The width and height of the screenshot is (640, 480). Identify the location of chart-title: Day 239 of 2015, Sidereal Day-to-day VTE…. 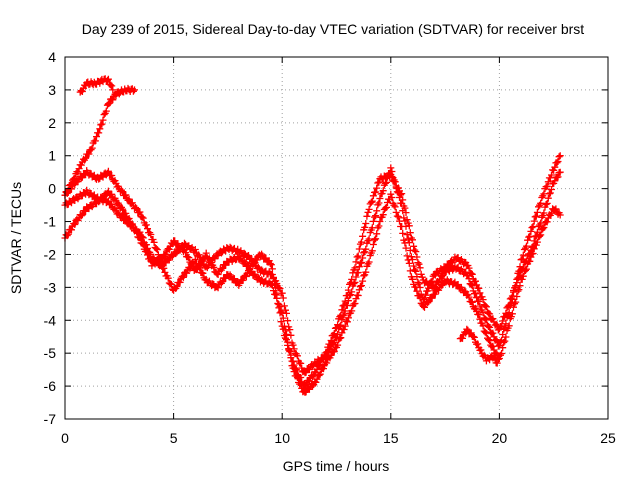
(333, 29).